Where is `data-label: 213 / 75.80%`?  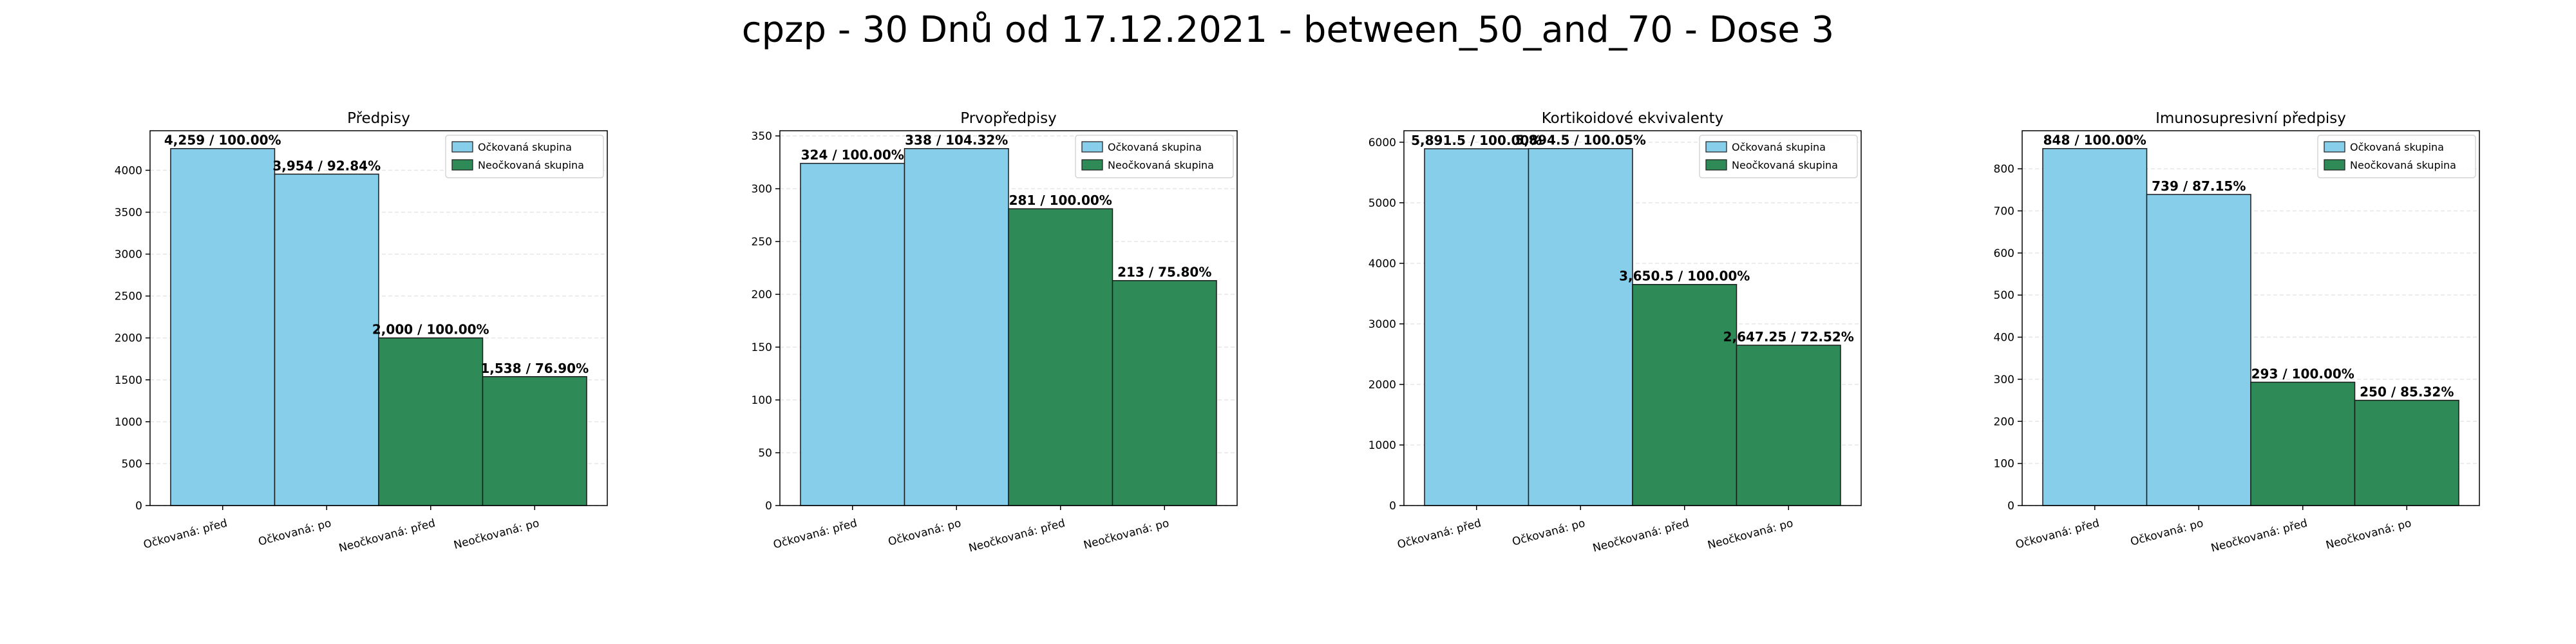 data-label: 213 / 75.80% is located at coordinates (1164, 272).